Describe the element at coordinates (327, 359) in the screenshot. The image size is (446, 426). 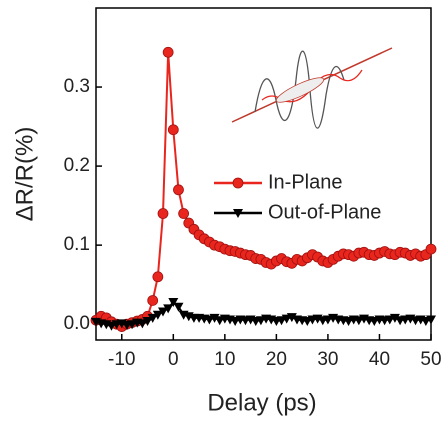
I see `x-tick-label: 30` at that location.